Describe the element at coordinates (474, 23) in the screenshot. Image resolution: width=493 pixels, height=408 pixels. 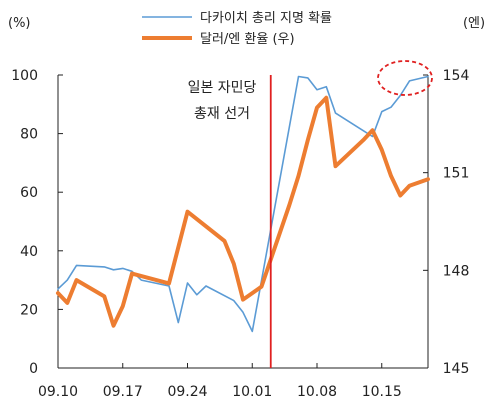
I see `right-axis-unit: (엔)` at that location.